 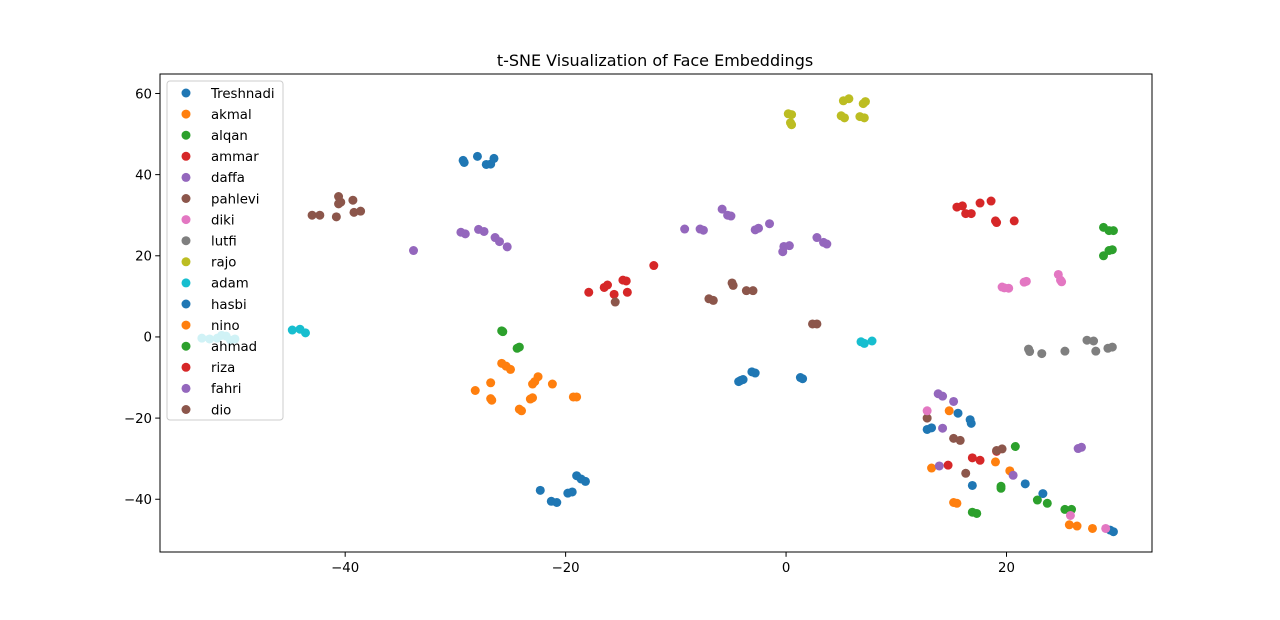 I want to click on legend-label: akmal, so click(x=231, y=115).